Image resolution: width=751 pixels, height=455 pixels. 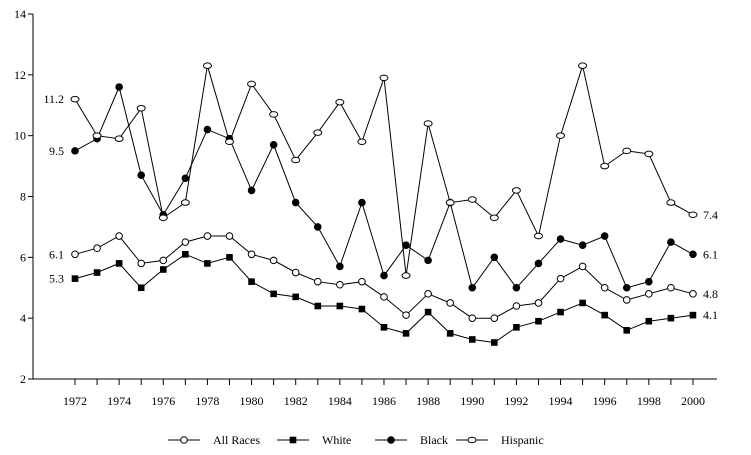 What do you see at coordinates (293, 440) in the screenshot?
I see `legend-marker-white` at bounding box center [293, 440].